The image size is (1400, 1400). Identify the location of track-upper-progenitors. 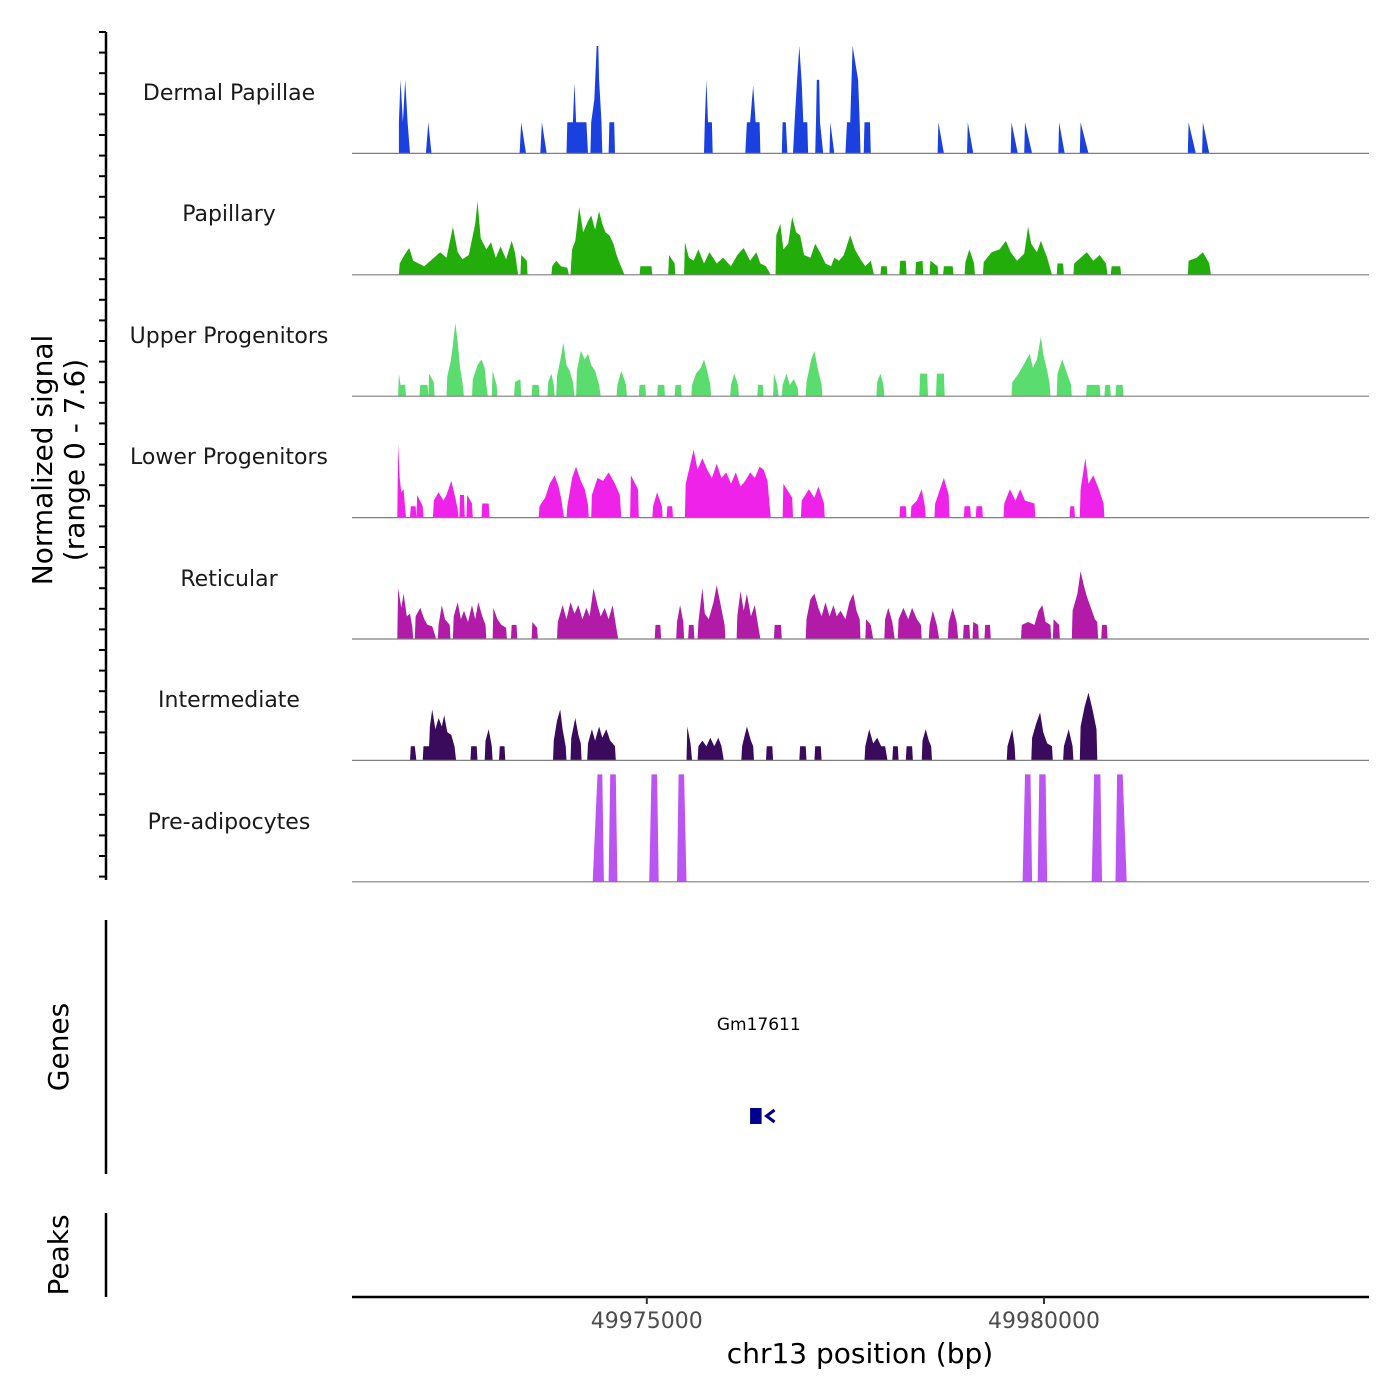
(860, 359).